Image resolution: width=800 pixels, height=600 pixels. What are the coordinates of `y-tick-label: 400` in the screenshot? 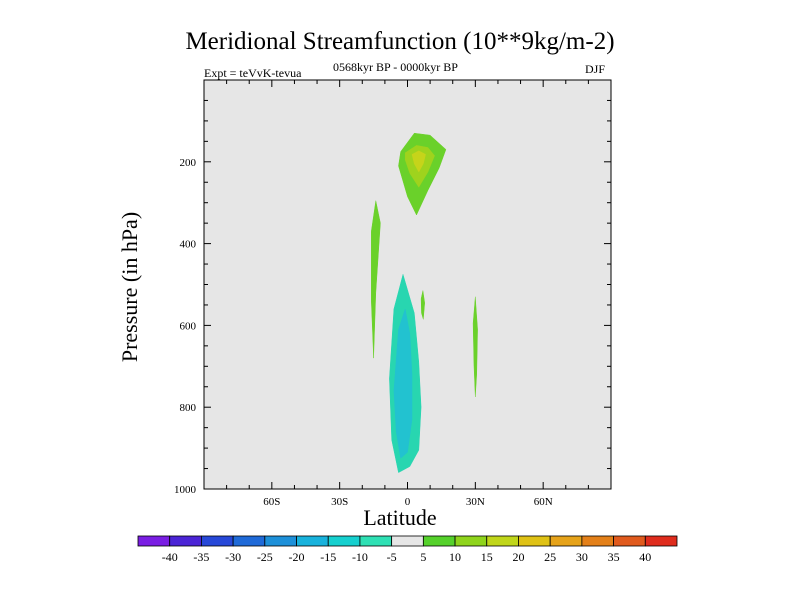 It's located at (188, 245).